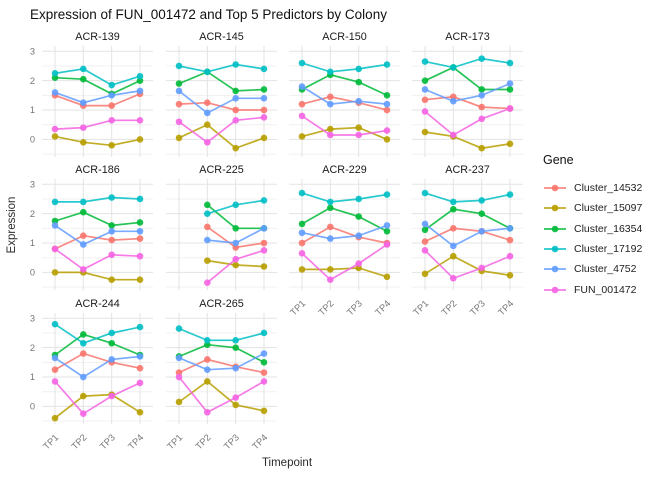 Image resolution: width=672 pixels, height=480 pixels. I want to click on y-tick-label: 0, so click(32, 140).